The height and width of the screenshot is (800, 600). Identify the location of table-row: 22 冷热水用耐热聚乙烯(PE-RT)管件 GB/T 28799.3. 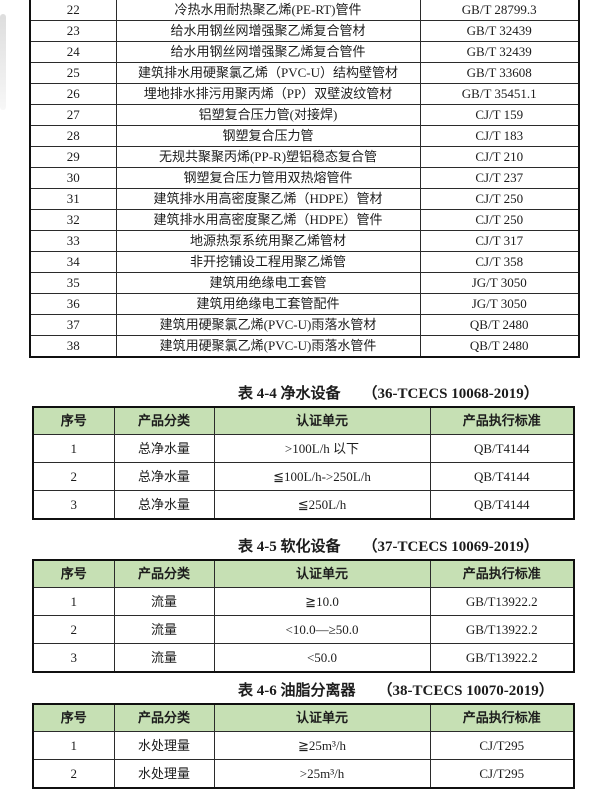
(304, 10).